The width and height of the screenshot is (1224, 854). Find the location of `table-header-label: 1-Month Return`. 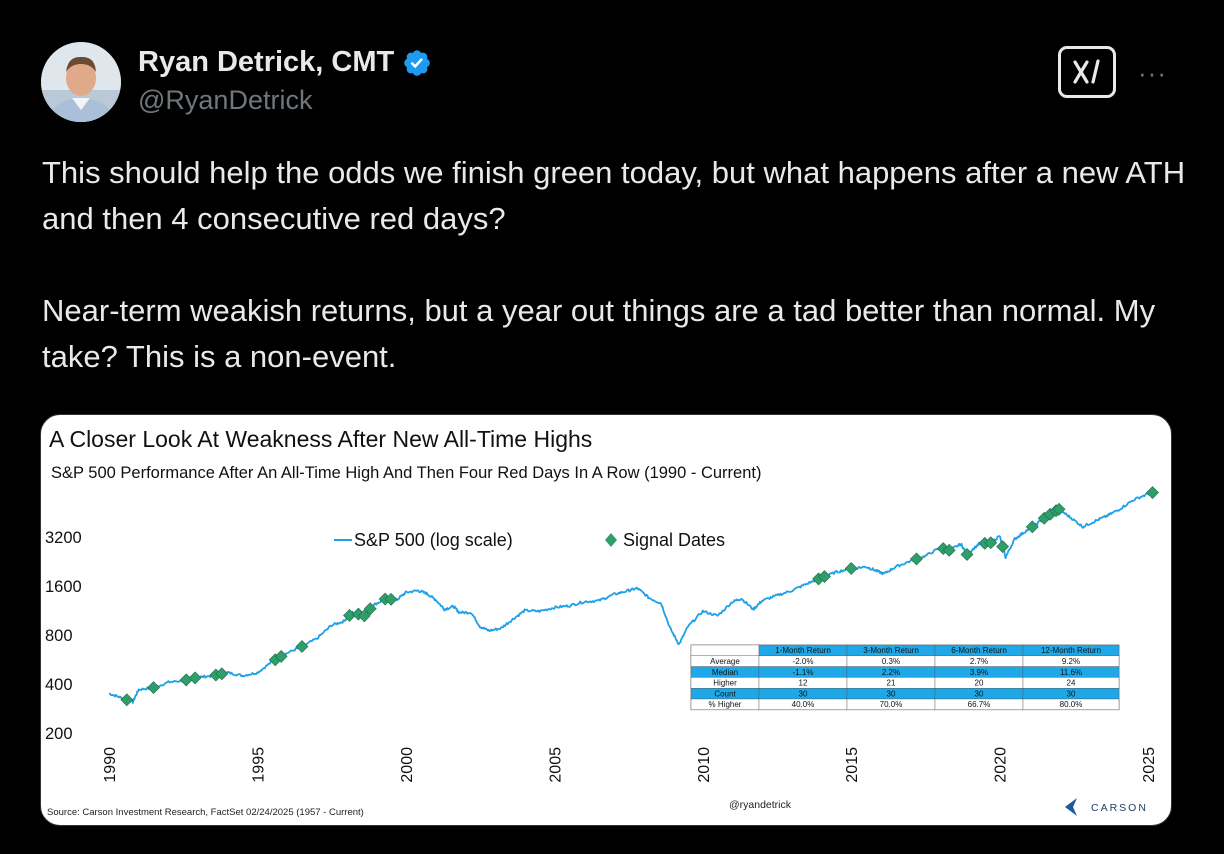

table-header-label: 1-Month Return is located at coordinates (803, 650).